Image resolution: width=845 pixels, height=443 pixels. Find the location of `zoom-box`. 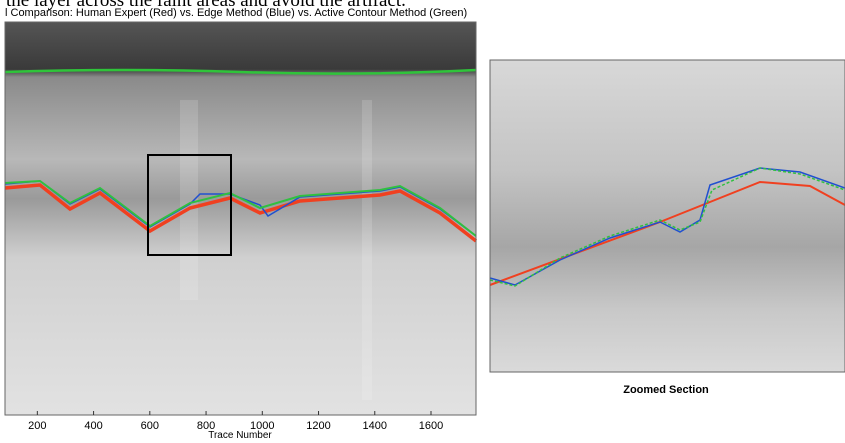

zoom-box is located at coordinates (189, 205).